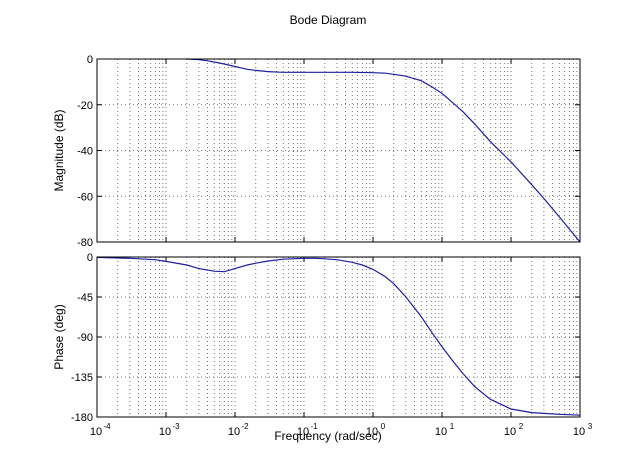 This screenshot has height=472, width=640. Describe the element at coordinates (85, 197) in the screenshot. I see `magnitude-ytick-label: -60` at that location.